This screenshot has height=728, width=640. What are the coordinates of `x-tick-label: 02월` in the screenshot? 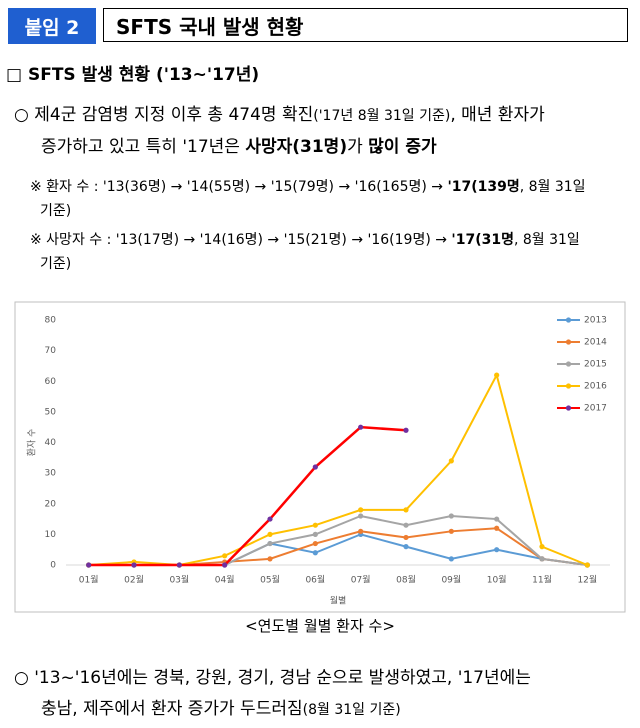 It's located at (134, 580).